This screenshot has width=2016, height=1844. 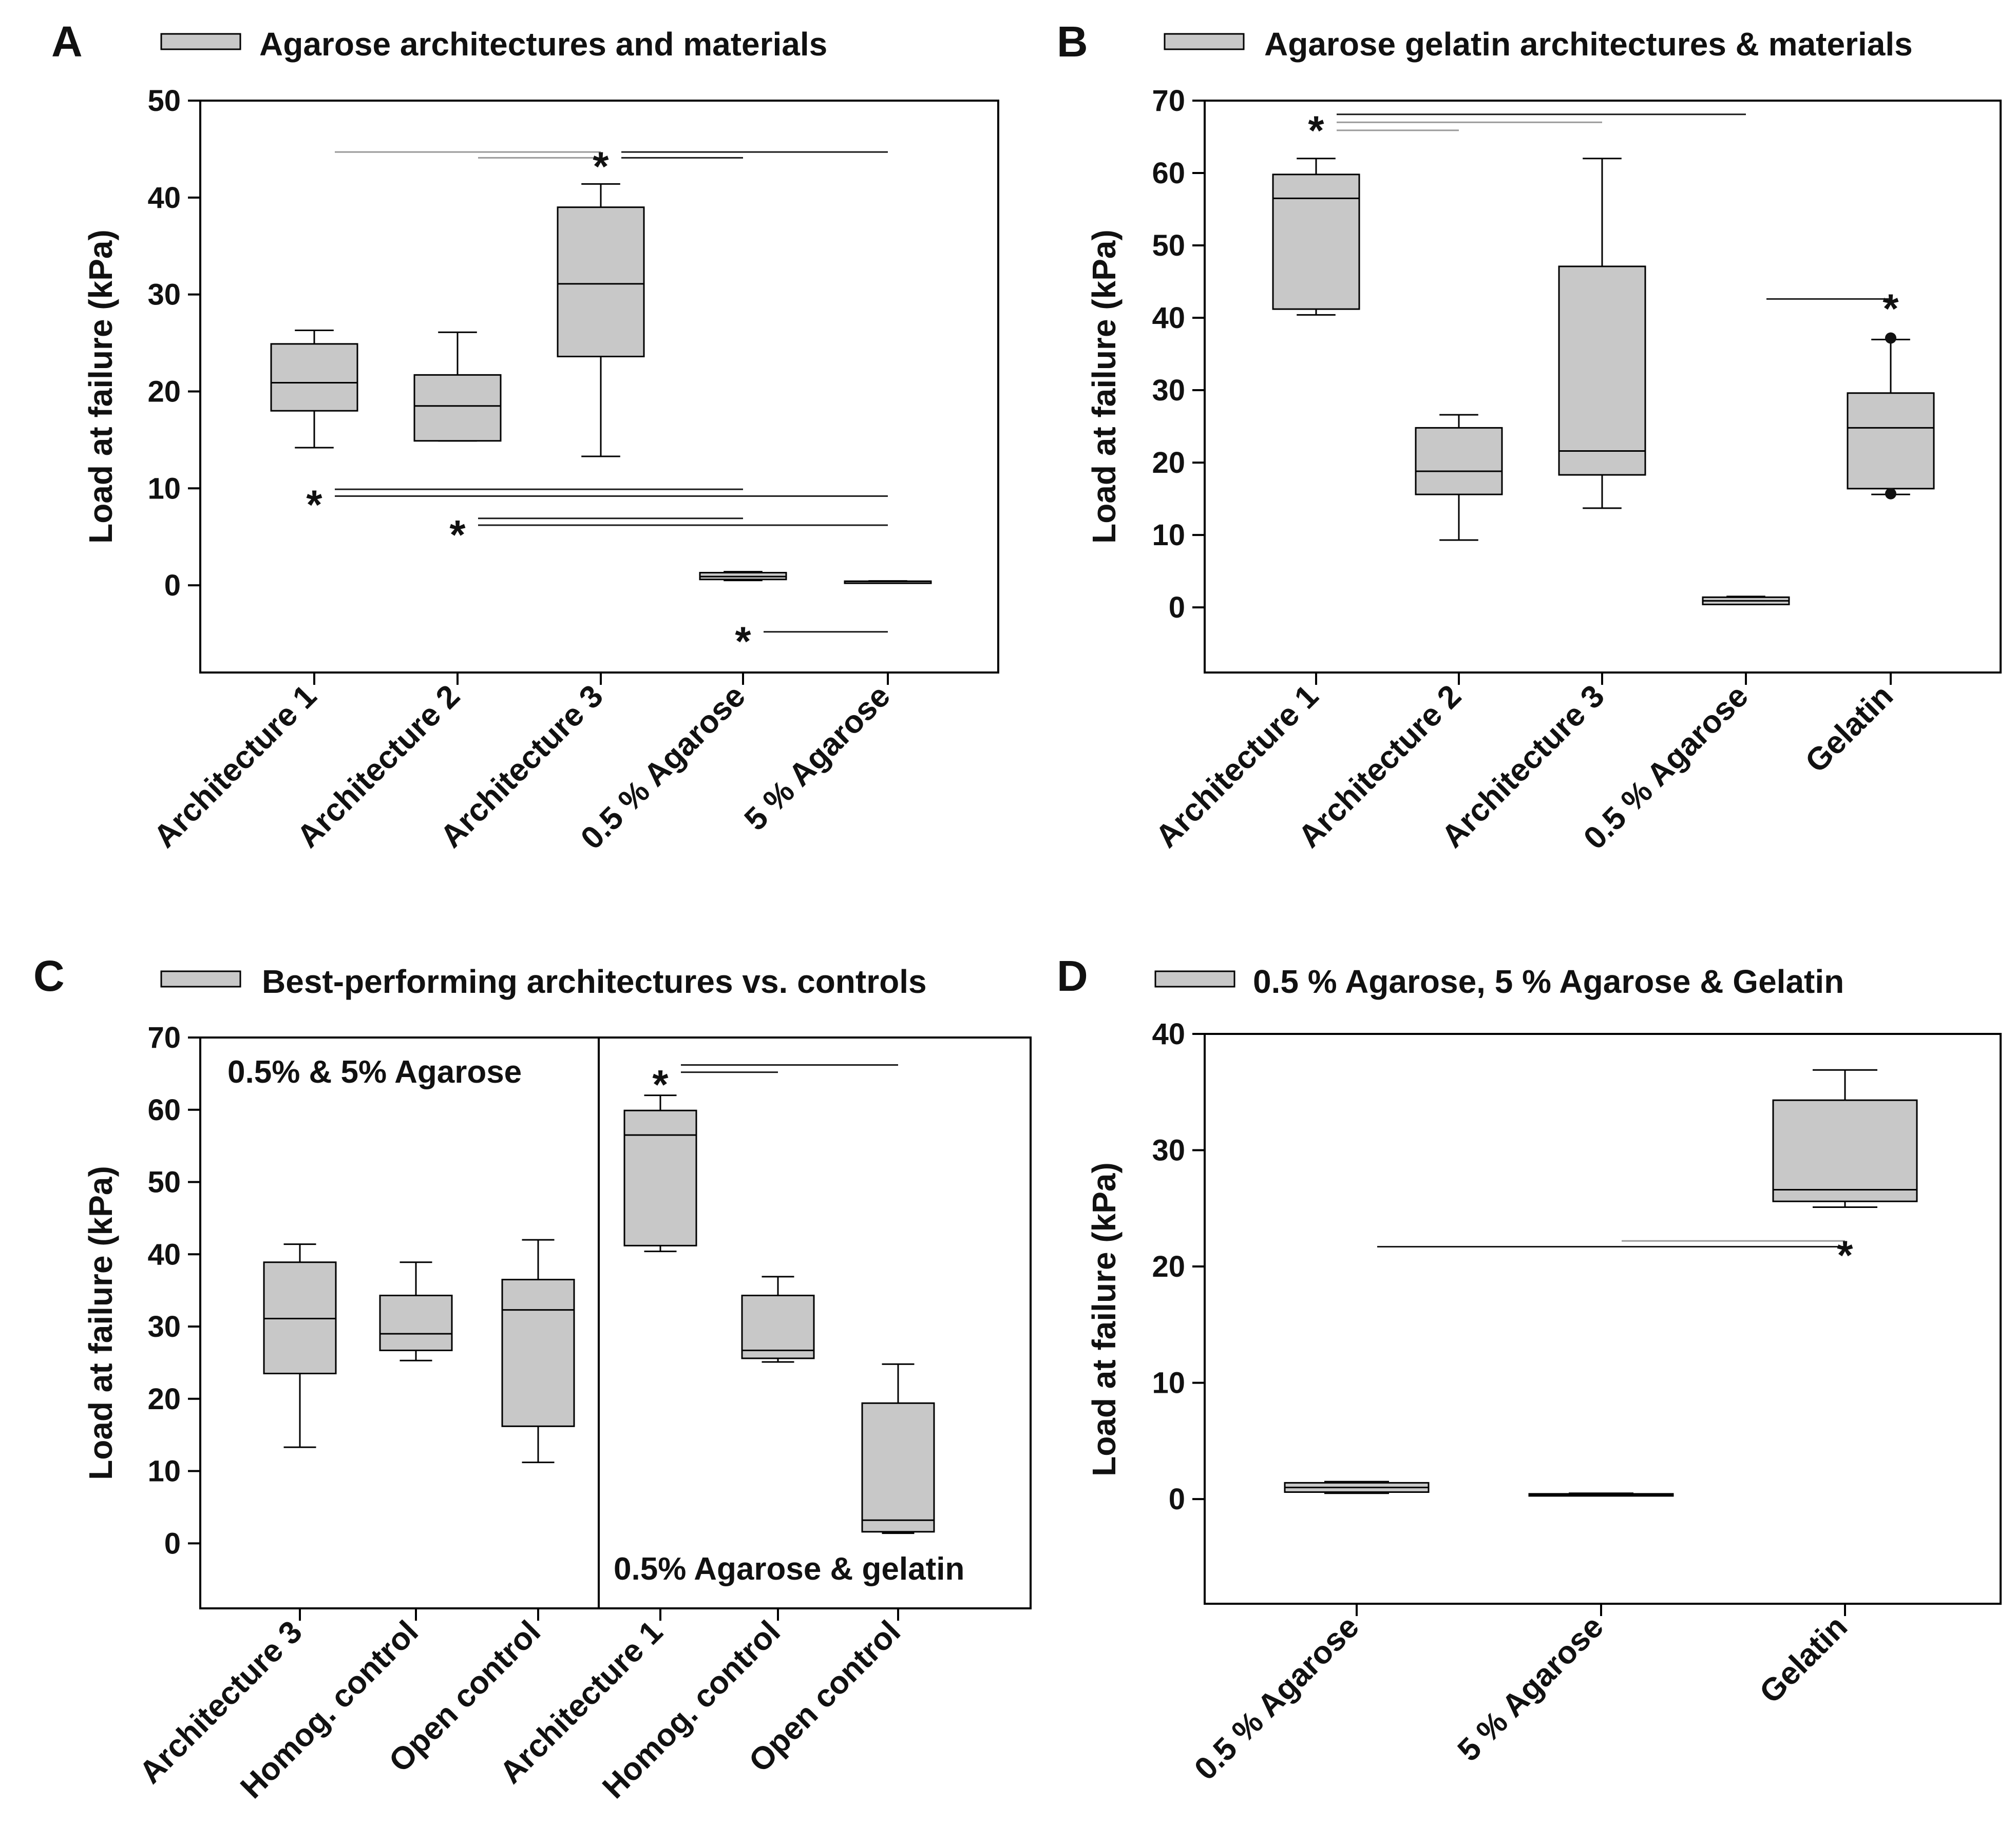 What do you see at coordinates (789, 1569) in the screenshot?
I see `group-label-right: 0.5% Agarose & gelatin` at bounding box center [789, 1569].